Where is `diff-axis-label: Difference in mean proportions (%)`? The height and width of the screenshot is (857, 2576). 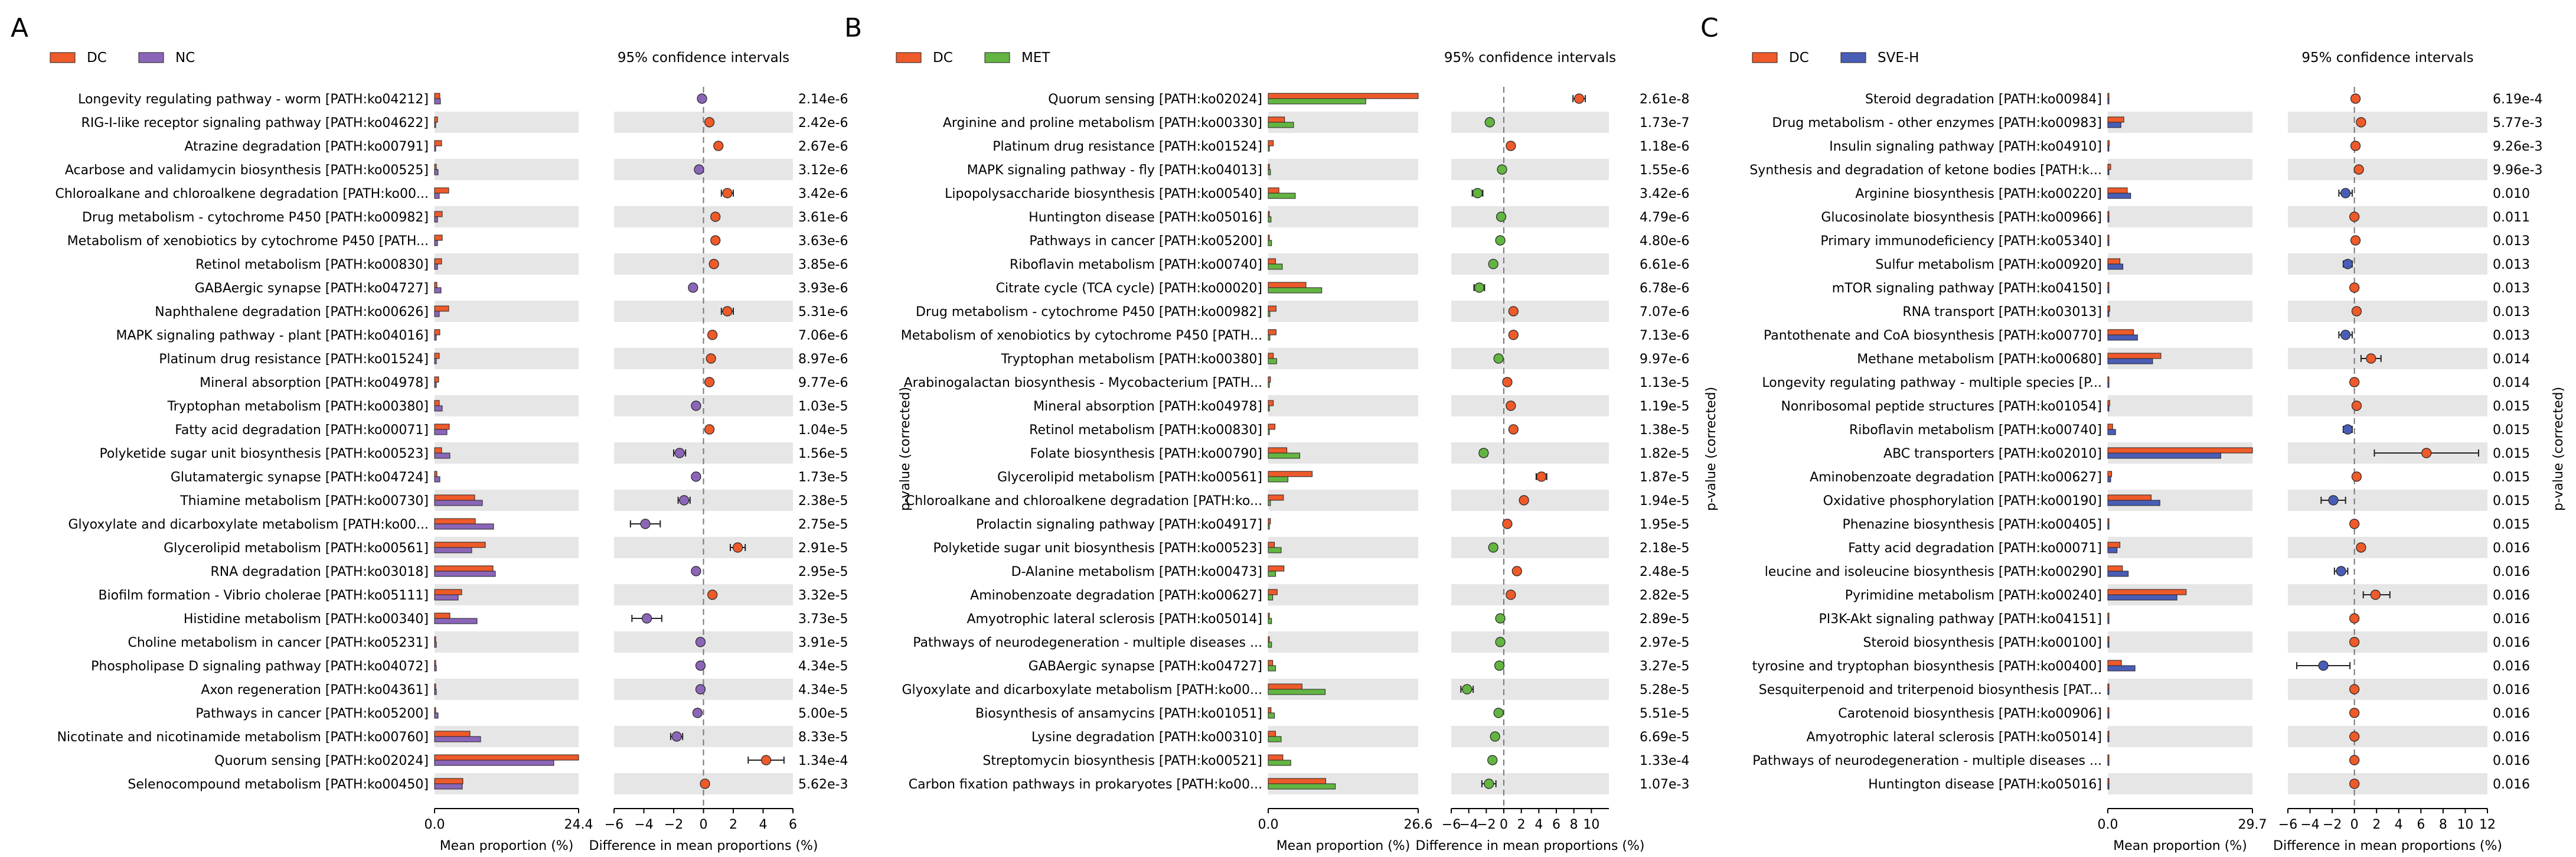 diff-axis-label: Difference in mean proportions (%) is located at coordinates (2387, 846).